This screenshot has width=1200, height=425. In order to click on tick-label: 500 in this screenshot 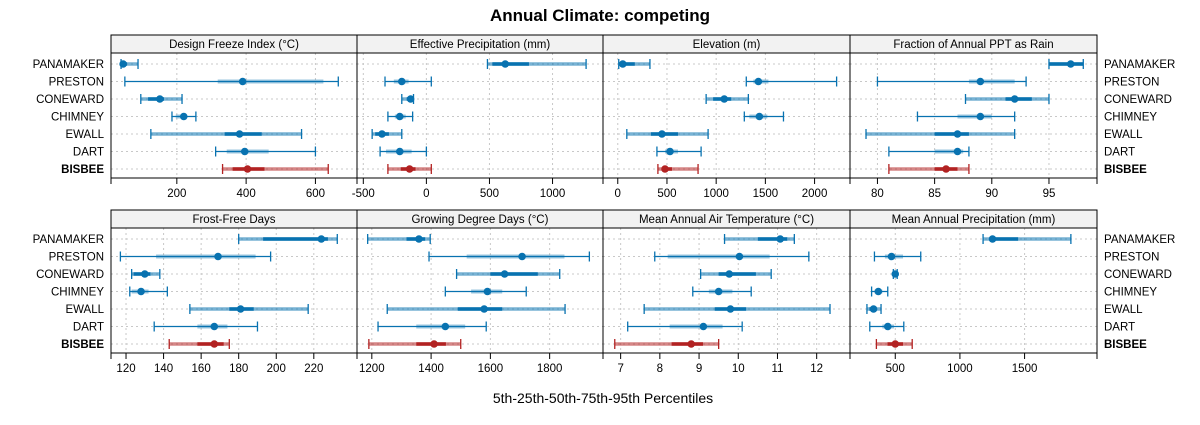, I will do `click(895, 369)`.